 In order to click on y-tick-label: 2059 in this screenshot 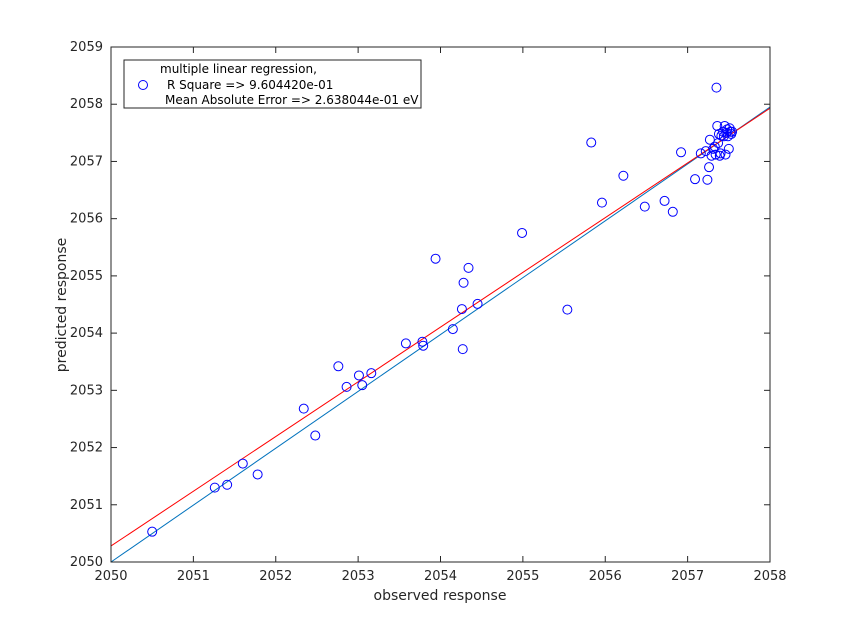, I will do `click(86, 47)`.